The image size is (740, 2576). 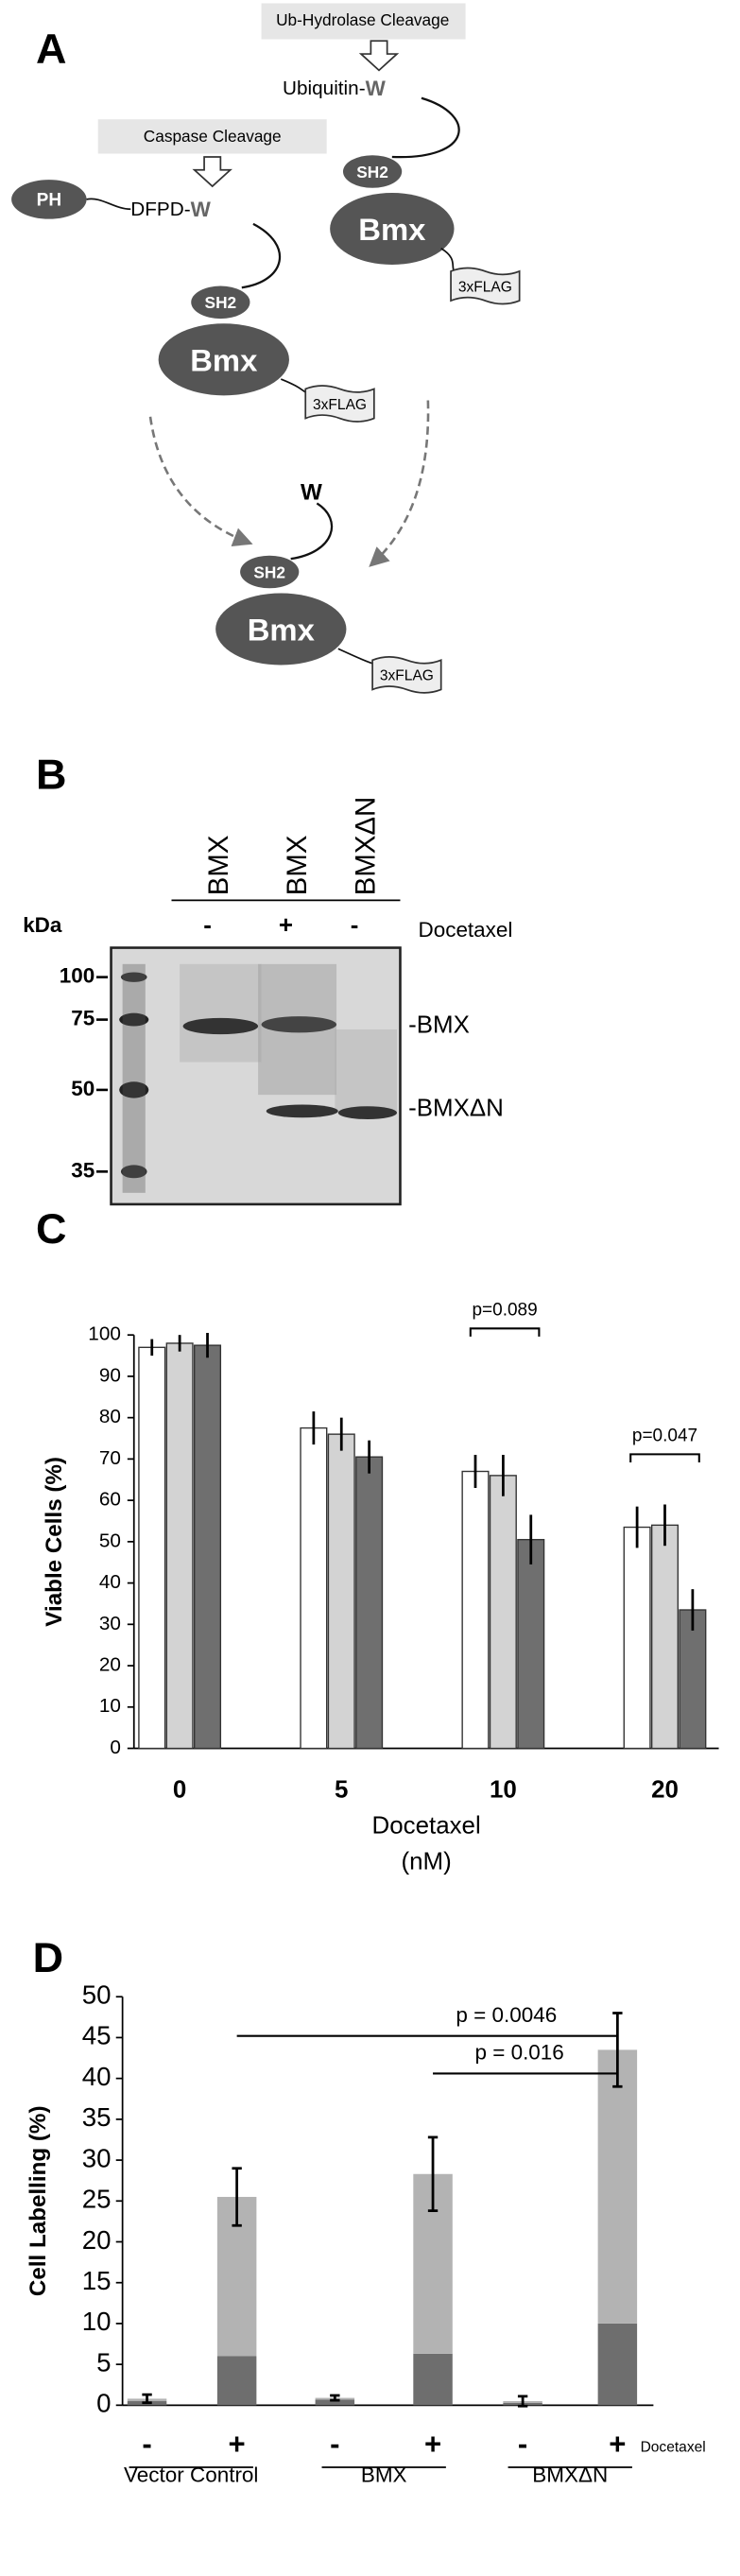 I want to click on annotation: p=0.089, so click(x=504, y=1310).